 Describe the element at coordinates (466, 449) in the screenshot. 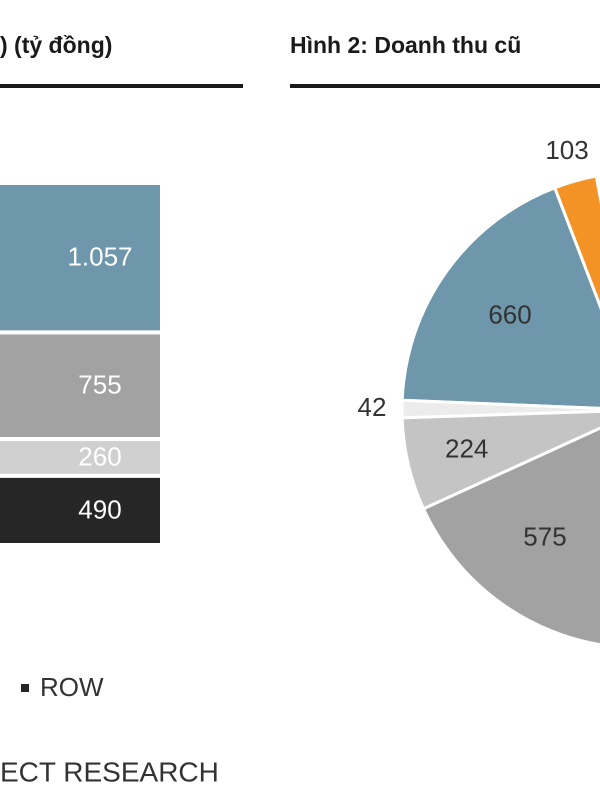

I see `value-label: 224` at that location.